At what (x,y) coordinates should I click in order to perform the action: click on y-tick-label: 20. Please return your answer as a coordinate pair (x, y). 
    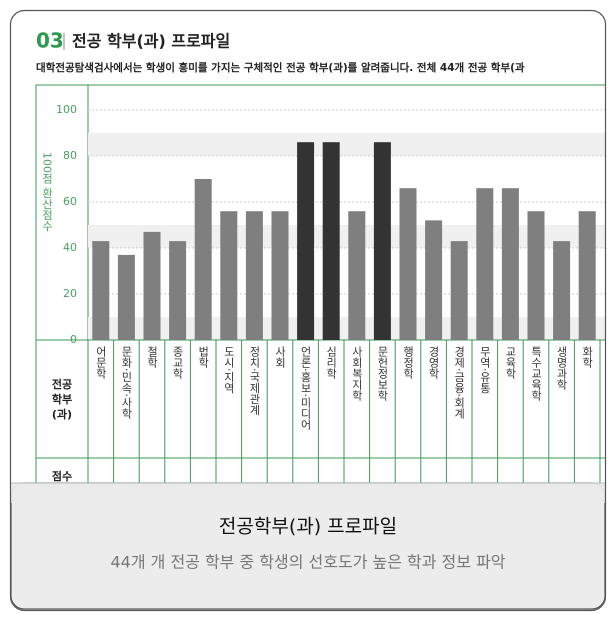
    Looking at the image, I should click on (70, 293).